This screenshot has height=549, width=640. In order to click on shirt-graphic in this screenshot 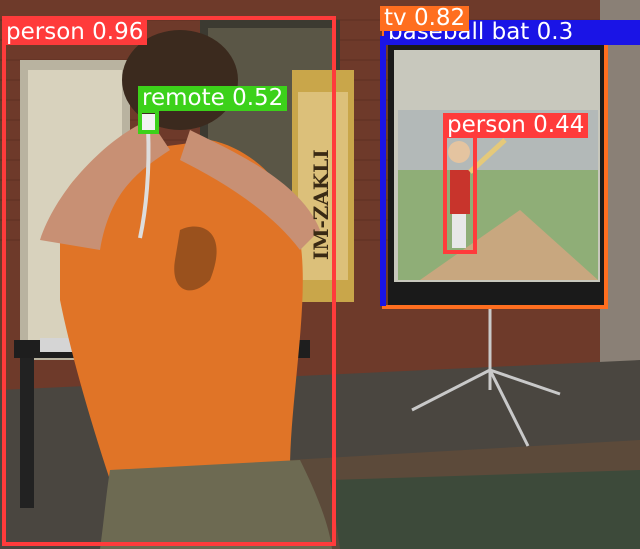, I will do `click(195, 258)`.